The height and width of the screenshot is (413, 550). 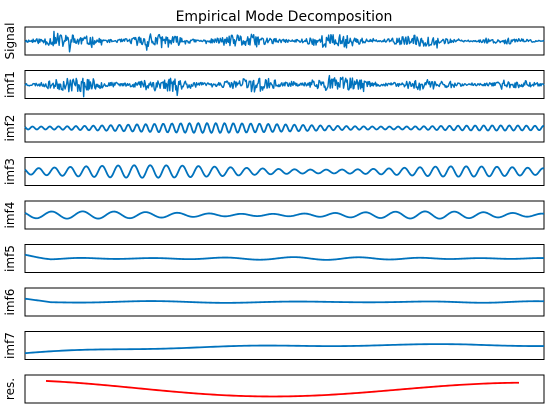 What do you see at coordinates (10, 41) in the screenshot?
I see `panel-label-signal: Signal` at bounding box center [10, 41].